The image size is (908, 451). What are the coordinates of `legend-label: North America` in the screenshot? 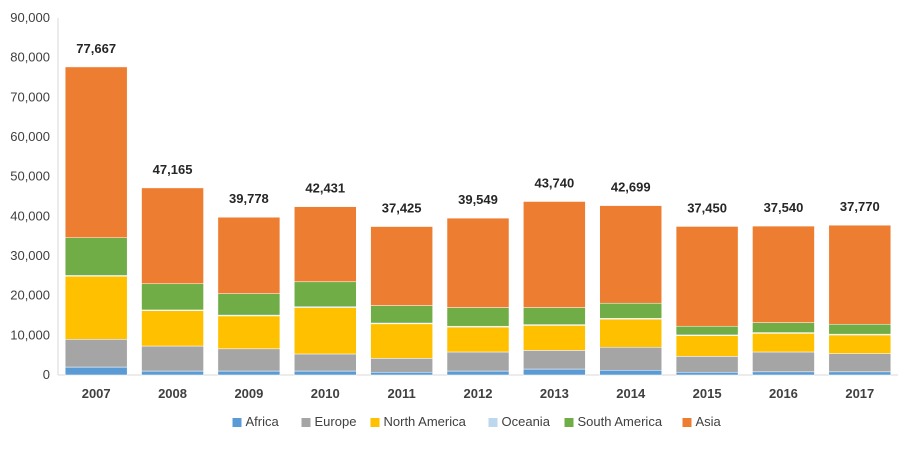 It's located at (425, 421).